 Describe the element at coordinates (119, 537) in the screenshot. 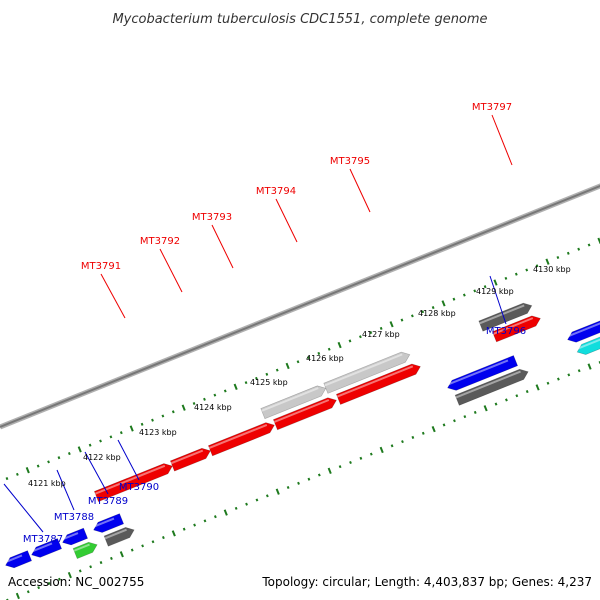

I see `gene-mt3790-gray` at that location.